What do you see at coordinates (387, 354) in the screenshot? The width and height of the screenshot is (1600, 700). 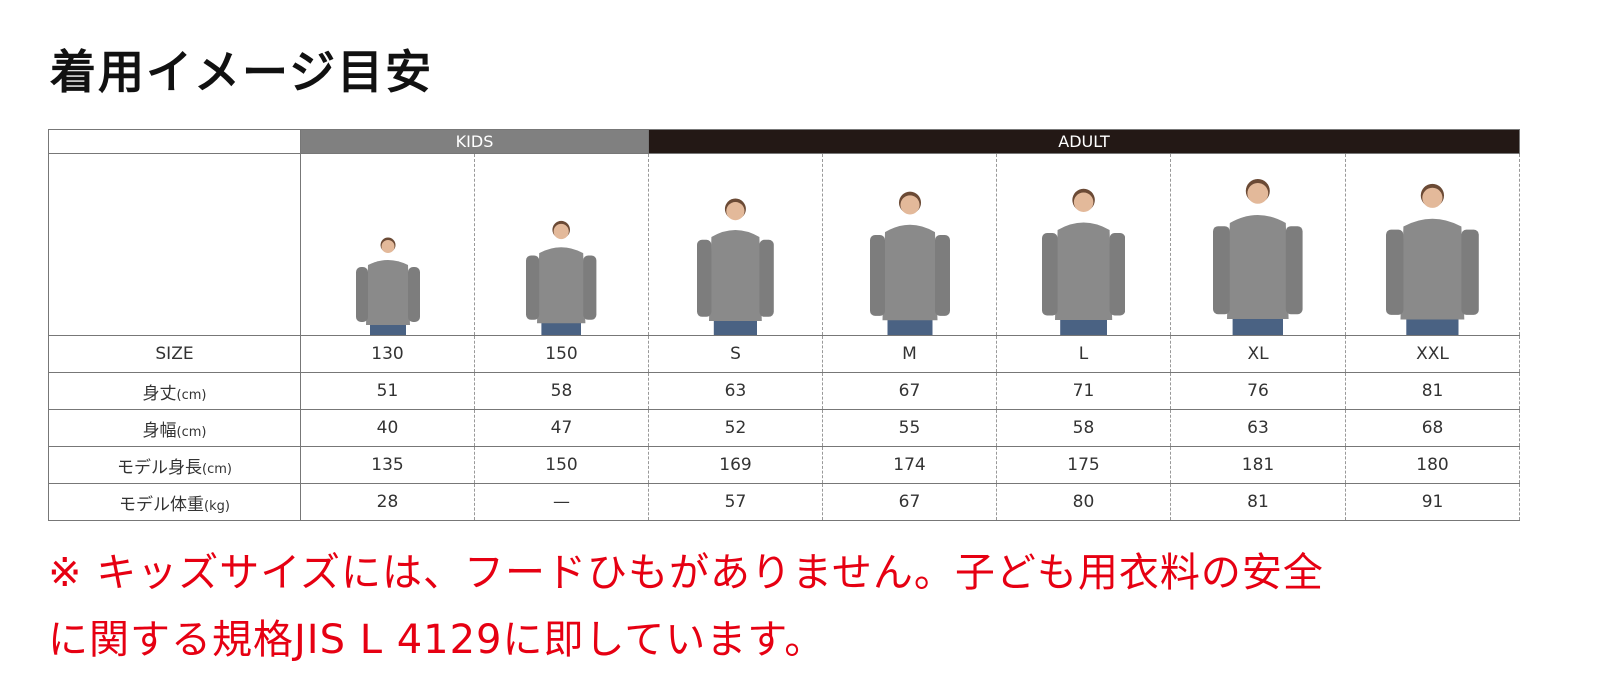 I see `table-cell: 130` at bounding box center [387, 354].